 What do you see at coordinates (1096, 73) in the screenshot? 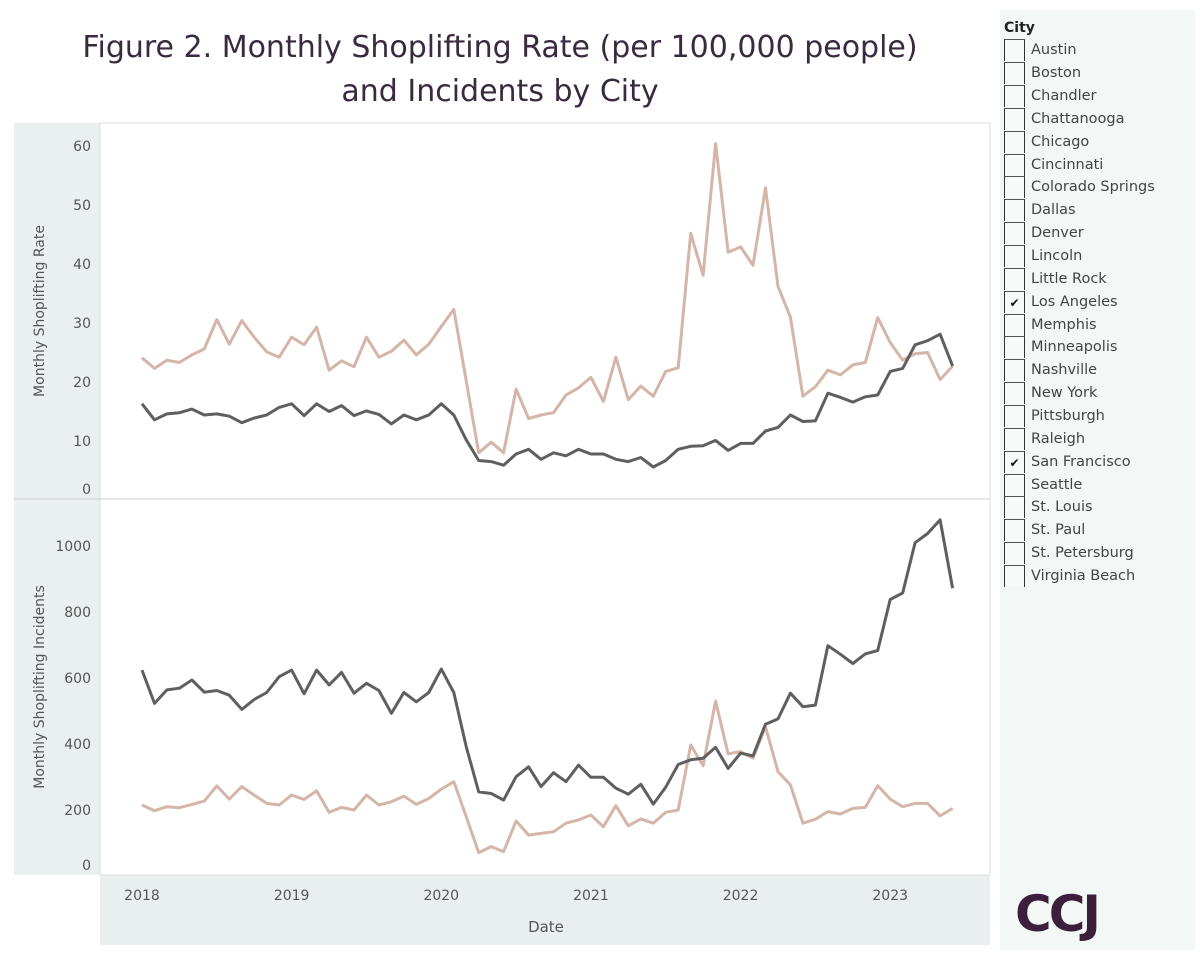
I see `city-filter-item: Boston` at bounding box center [1096, 73].